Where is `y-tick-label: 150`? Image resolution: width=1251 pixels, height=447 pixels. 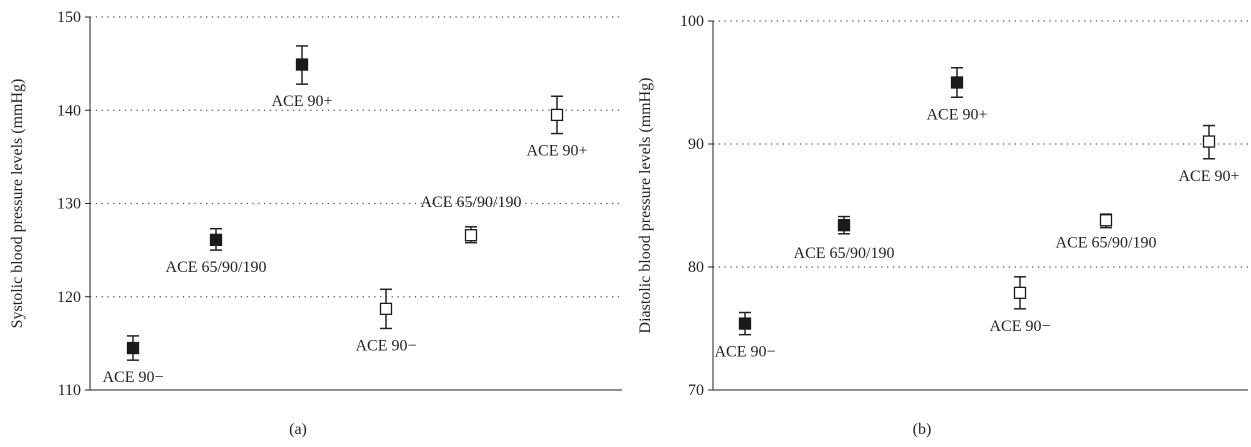 y-tick-label: 150 is located at coordinates (69, 17).